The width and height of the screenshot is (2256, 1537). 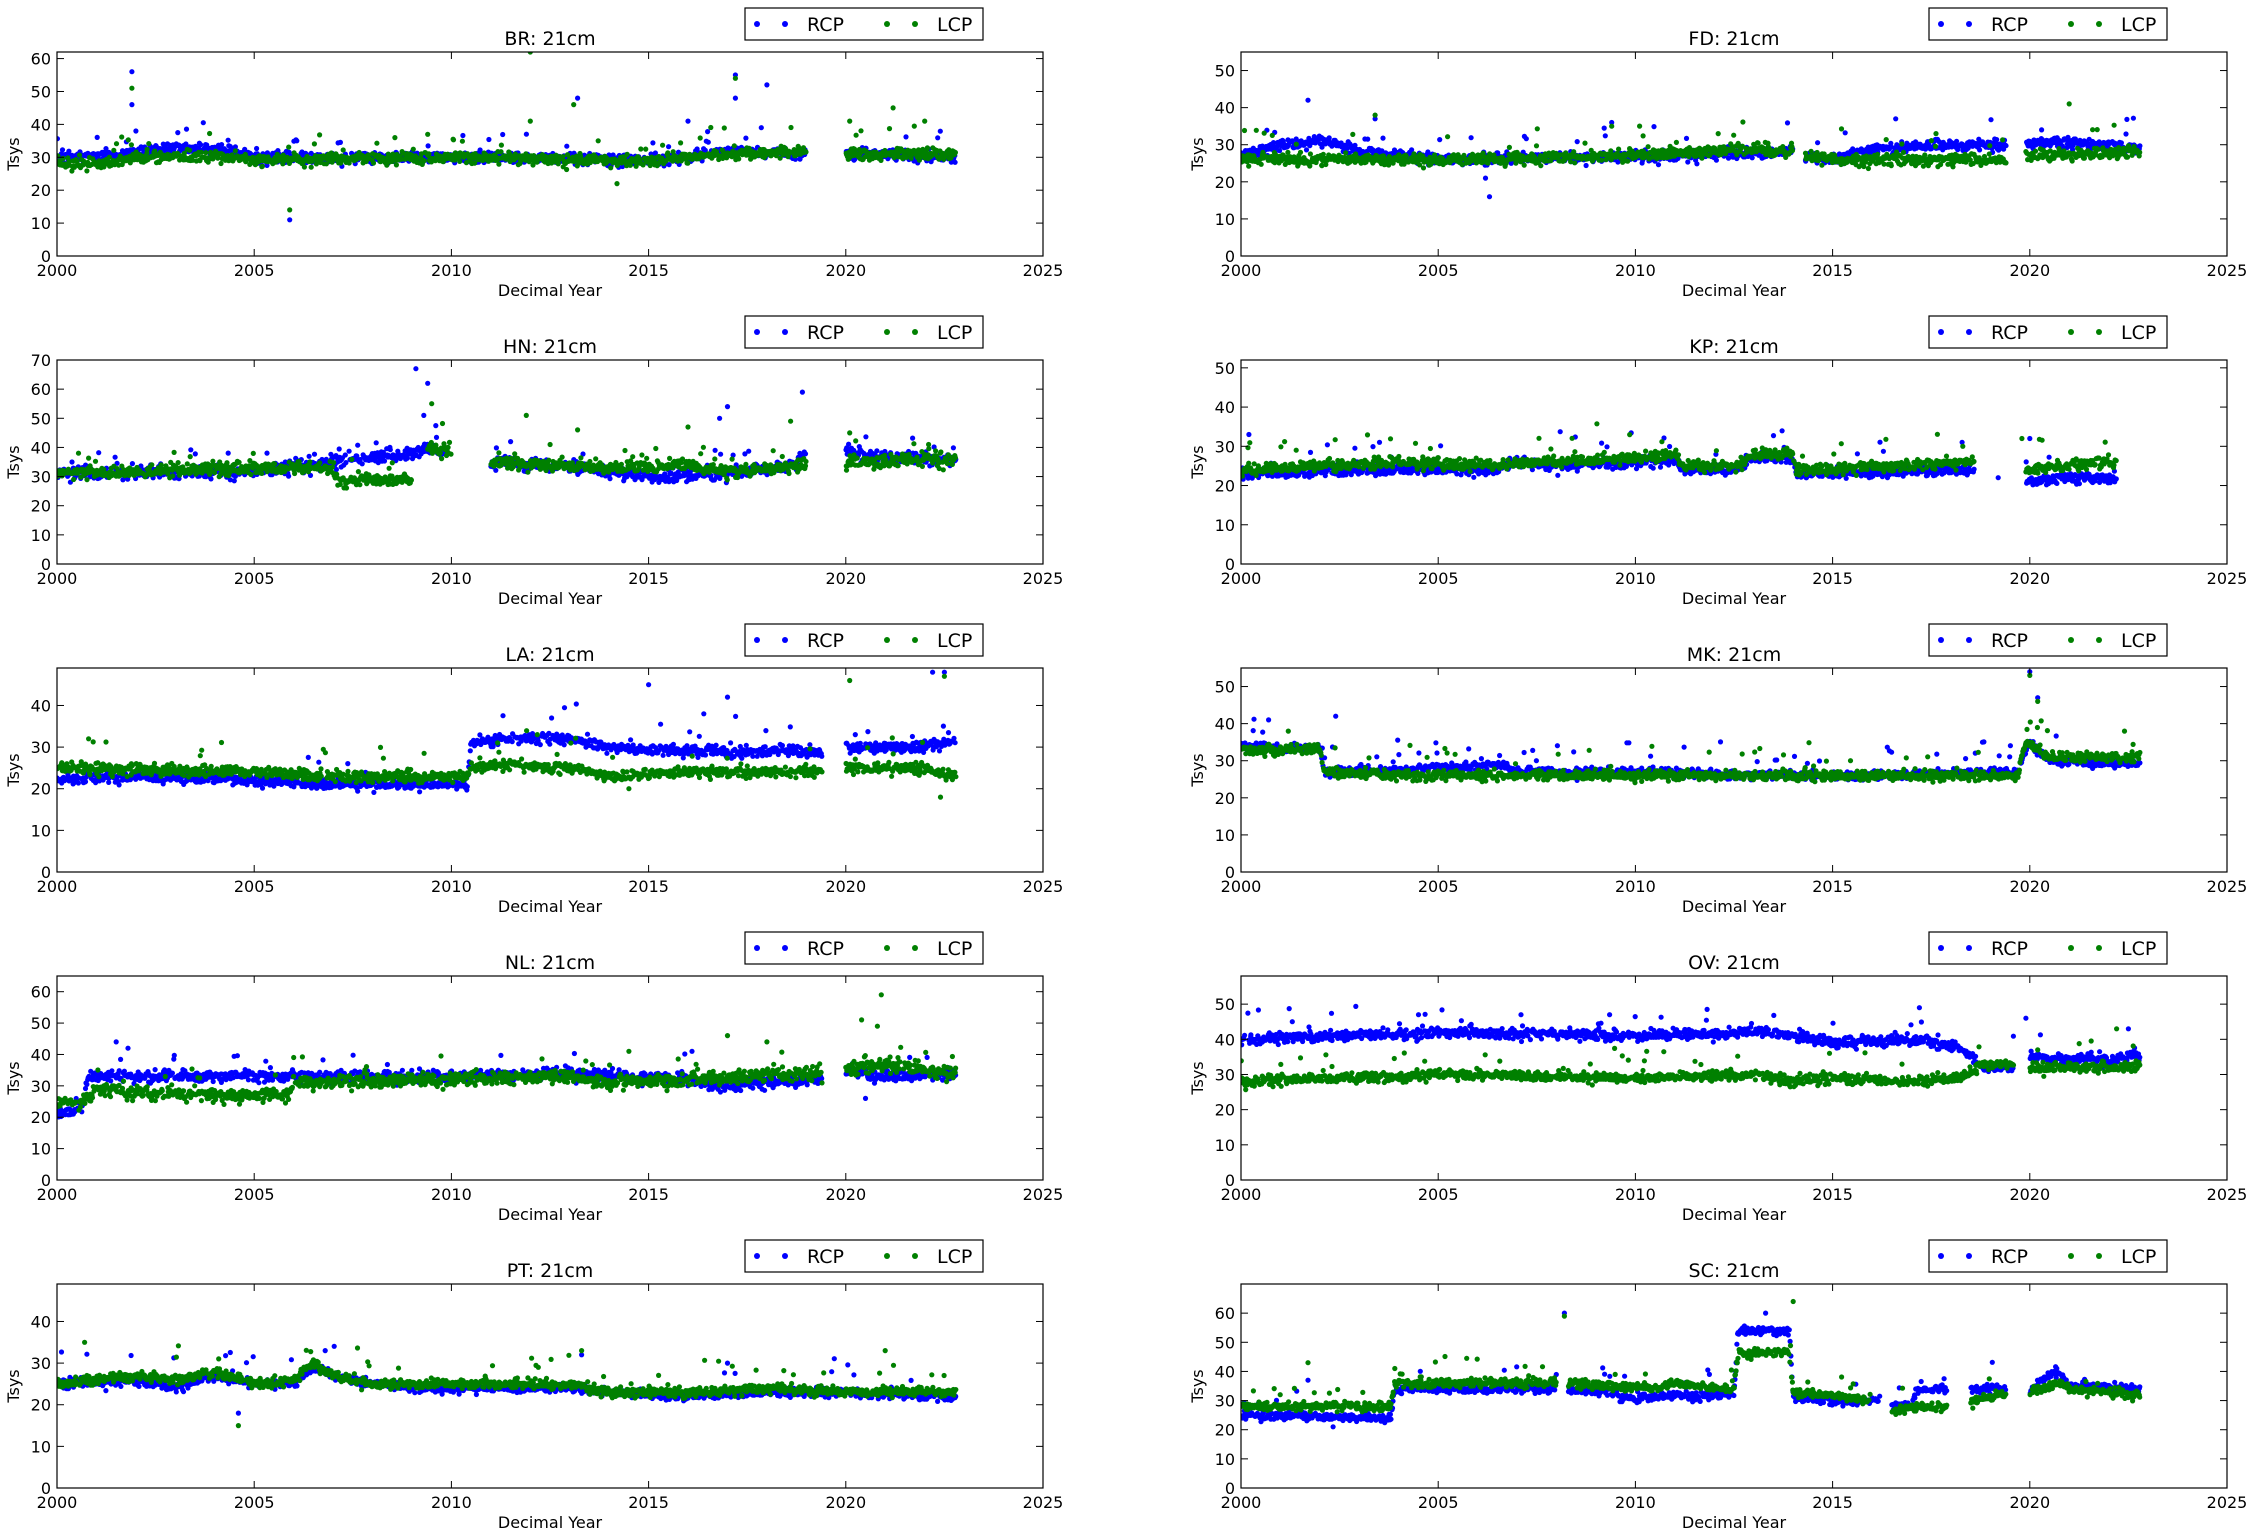 I want to click on y-tick-label: 50, so click(x=1225, y=71).